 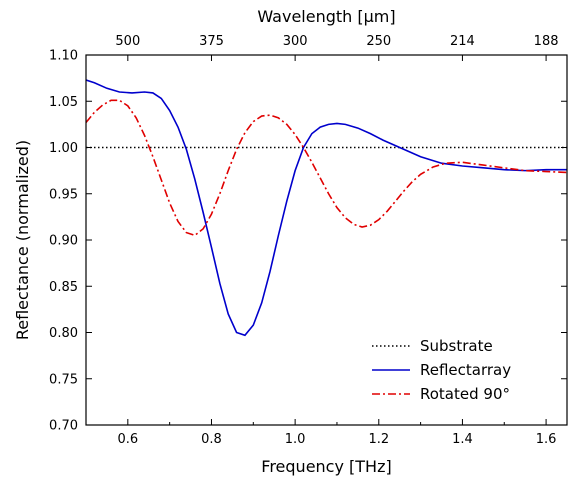 I want to click on top-axis-label: Wavelength [µm], so click(x=326, y=16).